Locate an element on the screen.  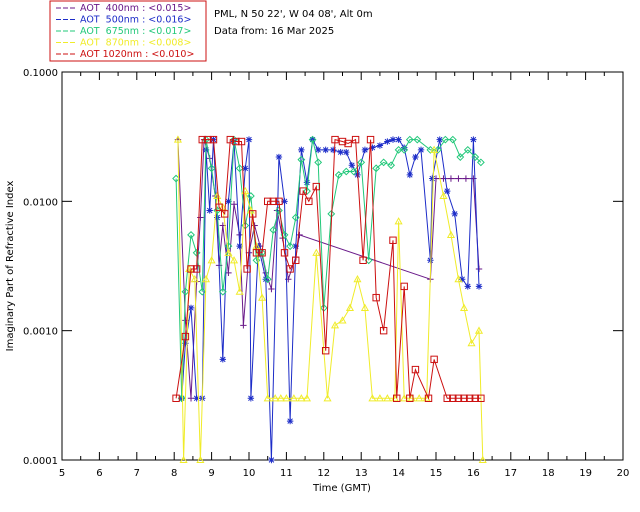
x-tick-label: 10 is located at coordinates (249, 473).